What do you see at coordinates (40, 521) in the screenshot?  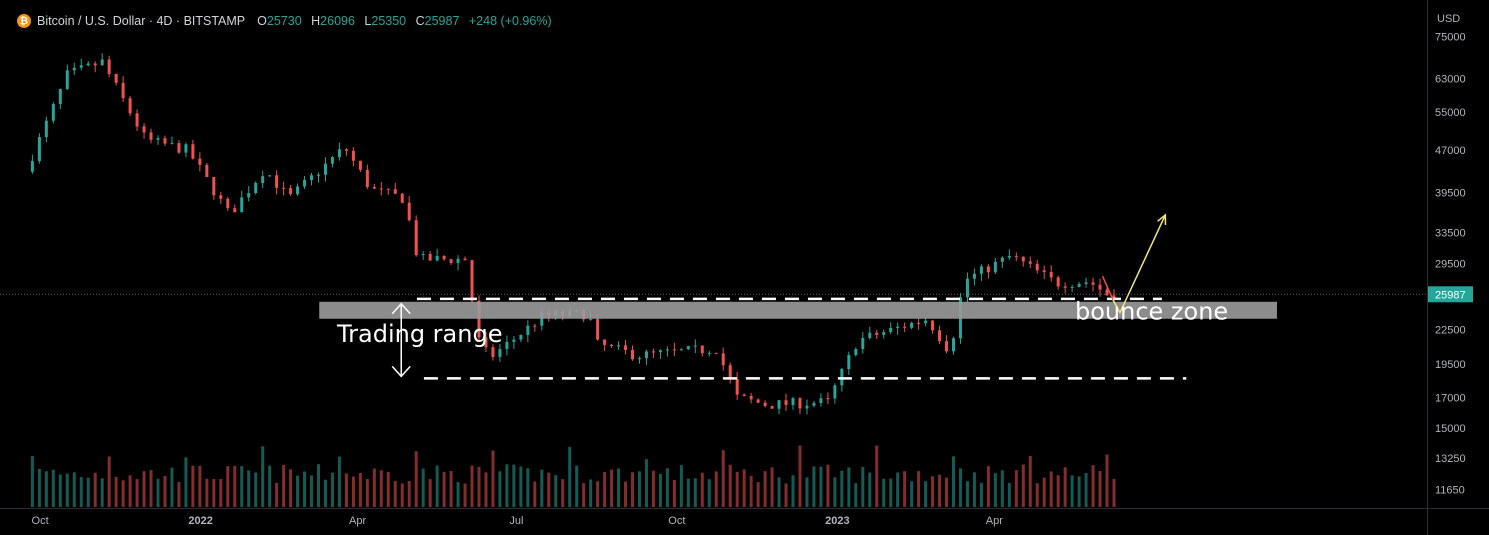 I see `time-tick-label: Oct` at bounding box center [40, 521].